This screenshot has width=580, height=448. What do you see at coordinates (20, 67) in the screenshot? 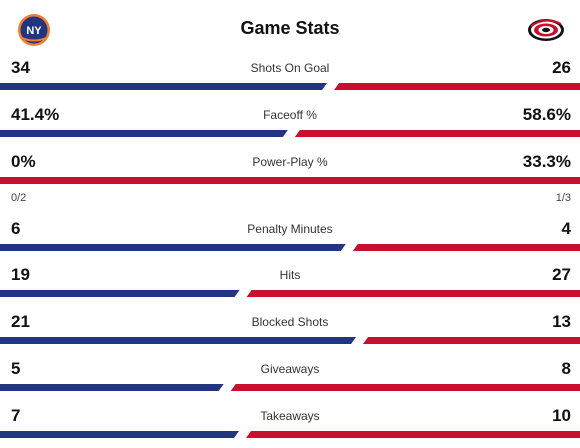
I see `left-team-value: 34` at bounding box center [20, 67].